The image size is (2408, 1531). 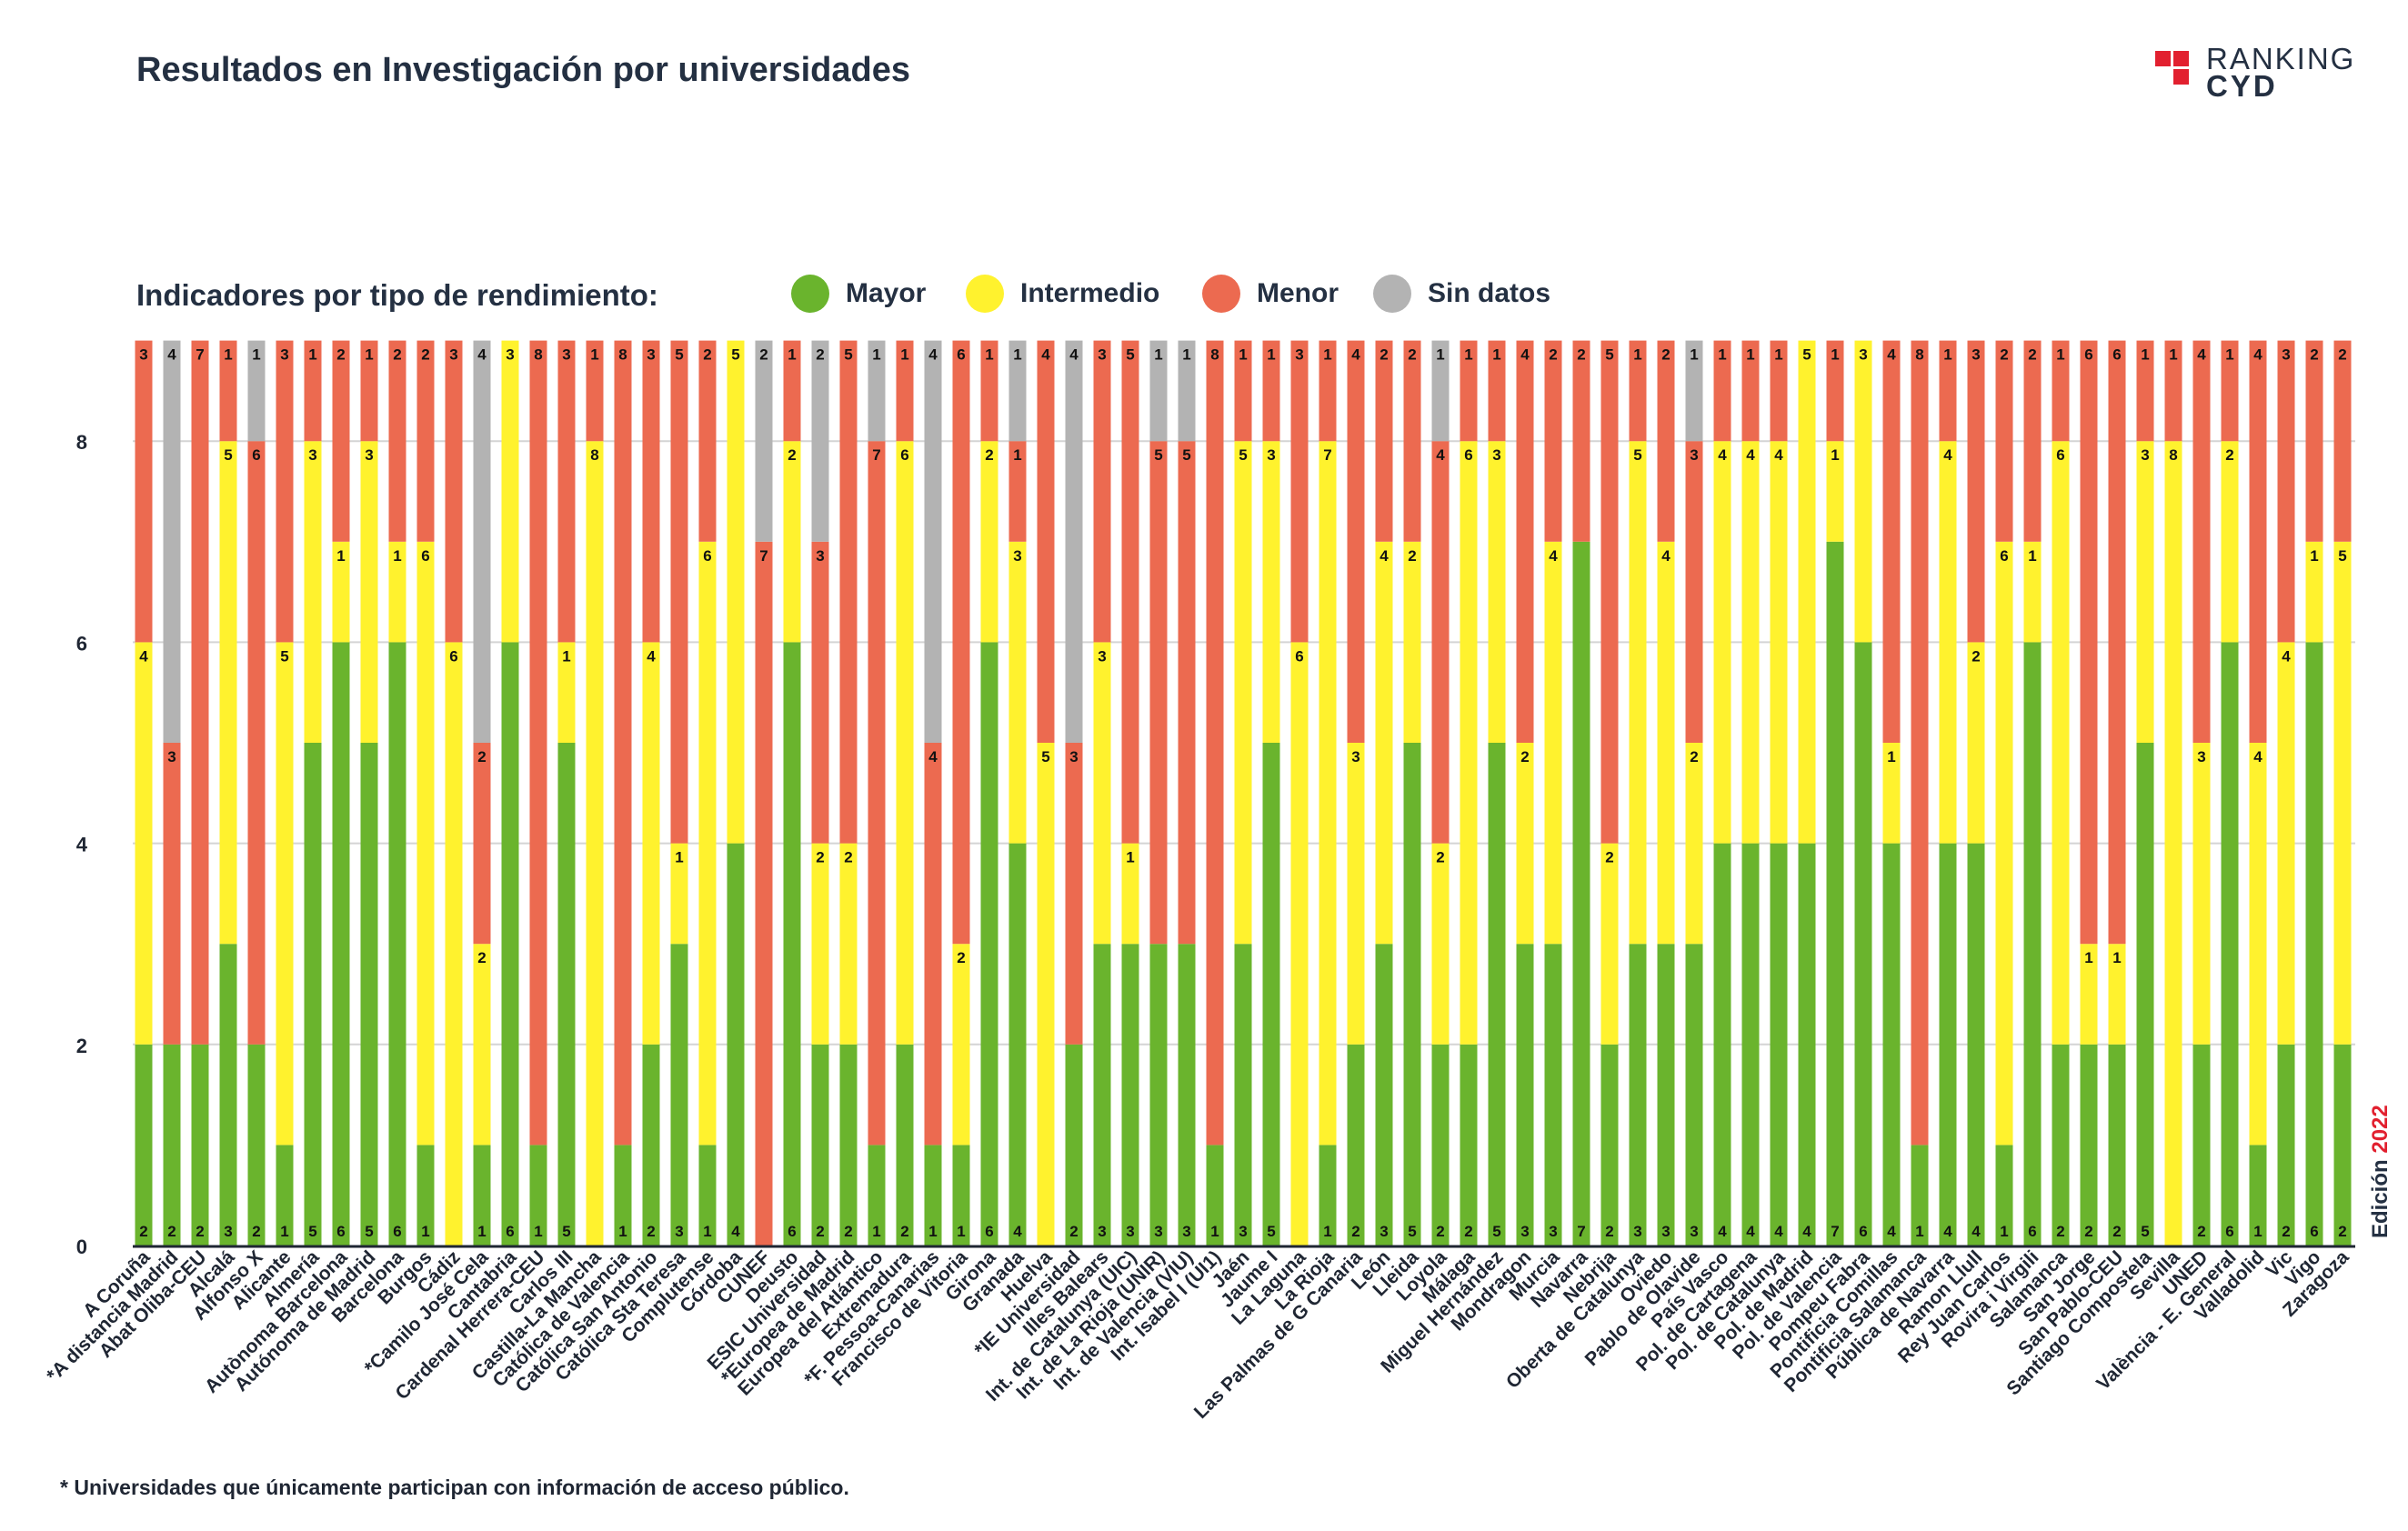 What do you see at coordinates (113, 1316) in the screenshot?
I see `x-tick-label: *A distancia Madrid` at bounding box center [113, 1316].